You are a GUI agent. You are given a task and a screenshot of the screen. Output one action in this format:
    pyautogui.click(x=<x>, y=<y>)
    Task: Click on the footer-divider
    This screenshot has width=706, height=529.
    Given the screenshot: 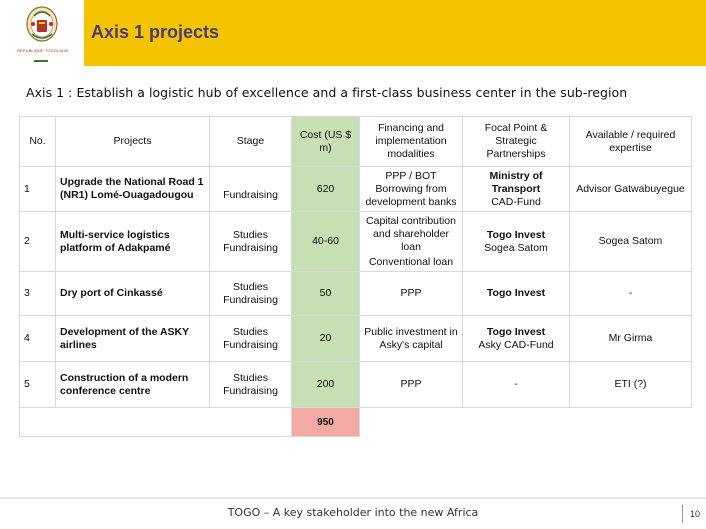 What is the action you would take?
    pyautogui.click(x=353, y=498)
    